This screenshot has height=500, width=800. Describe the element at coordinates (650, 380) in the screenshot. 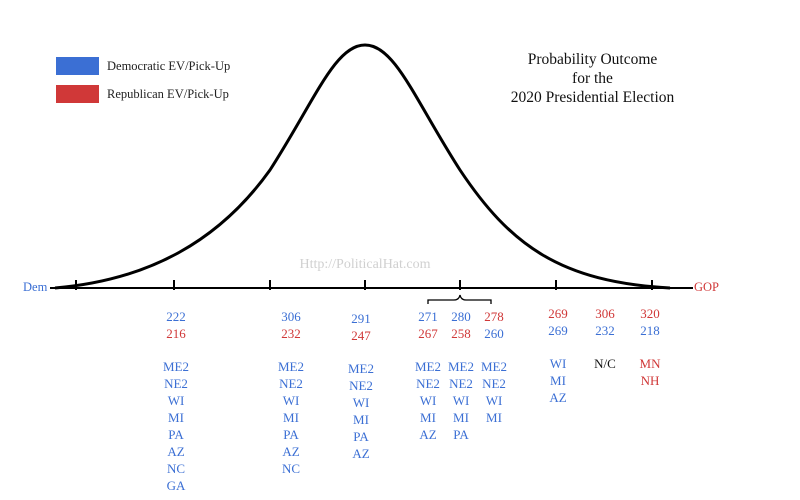

I see `state-label: NH` at that location.